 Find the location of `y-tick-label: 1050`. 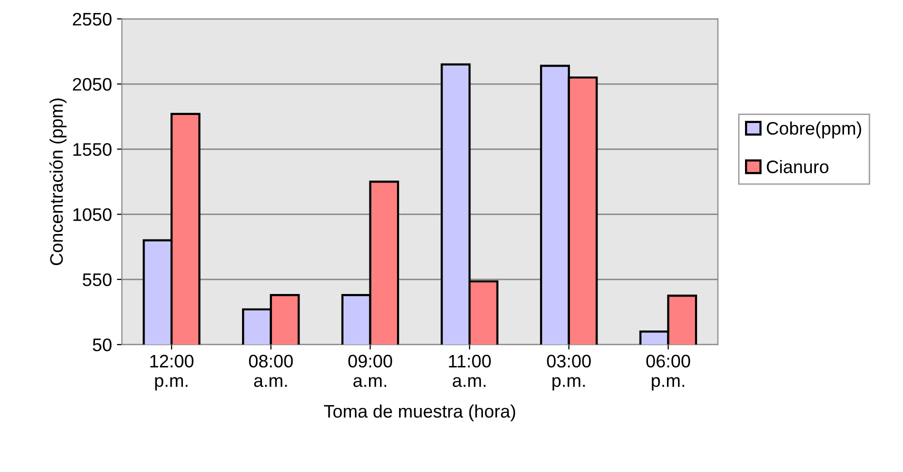

y-tick-label: 1050 is located at coordinates (92, 215).